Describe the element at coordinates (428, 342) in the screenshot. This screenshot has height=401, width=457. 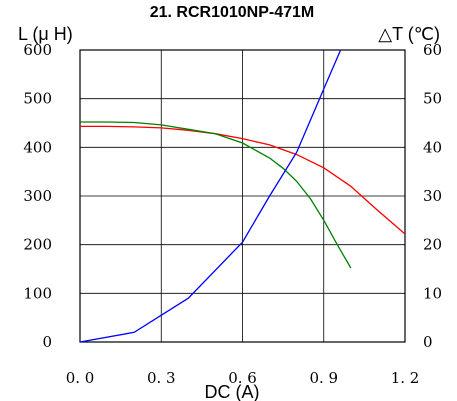
I see `y-right-tick-label: 0` at that location.